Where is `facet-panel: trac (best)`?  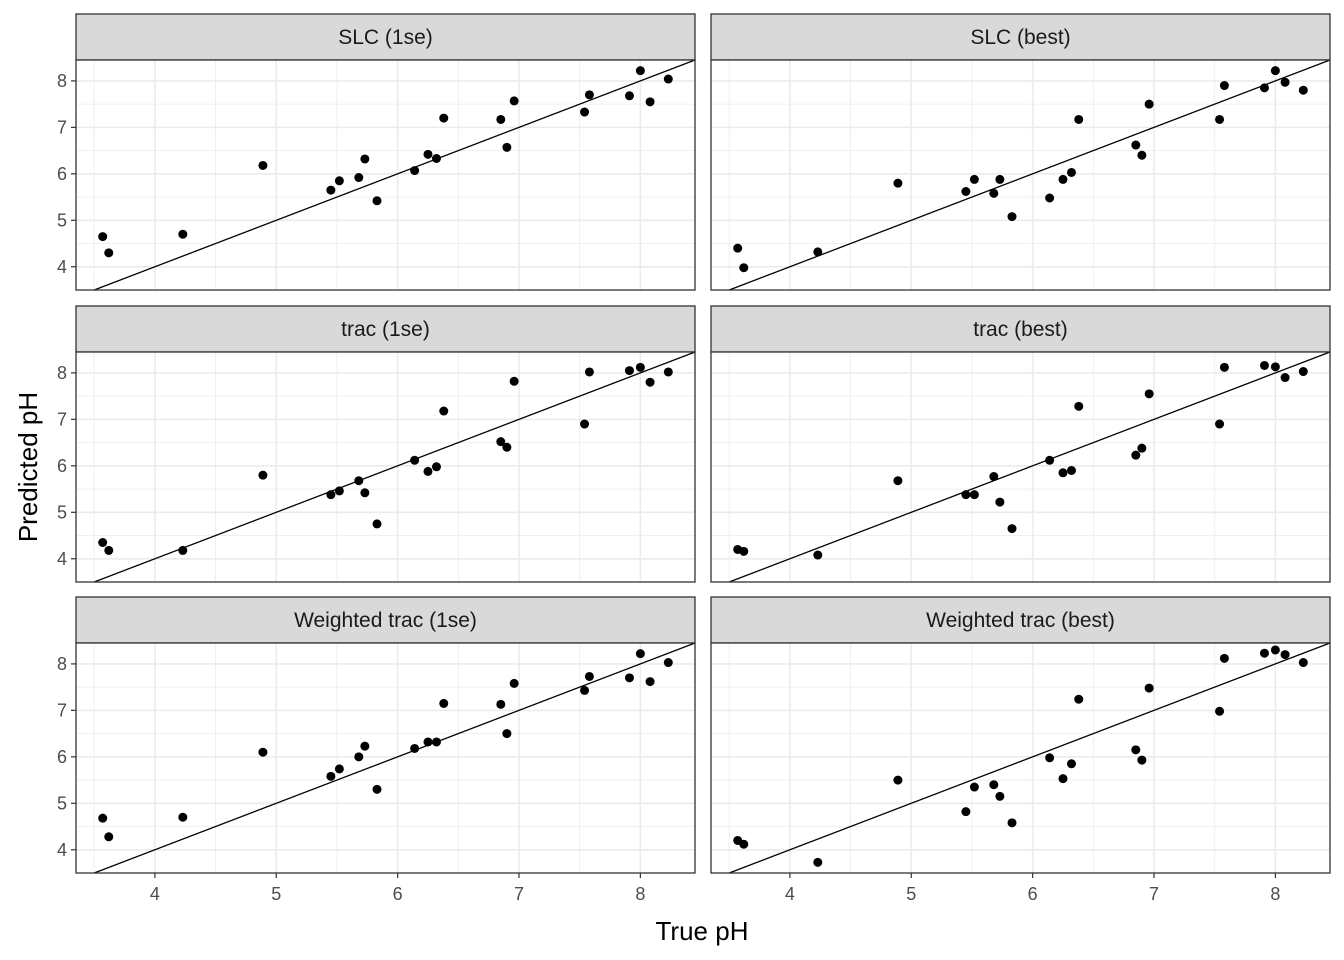
facet-panel: trac (best) is located at coordinates (1020, 444).